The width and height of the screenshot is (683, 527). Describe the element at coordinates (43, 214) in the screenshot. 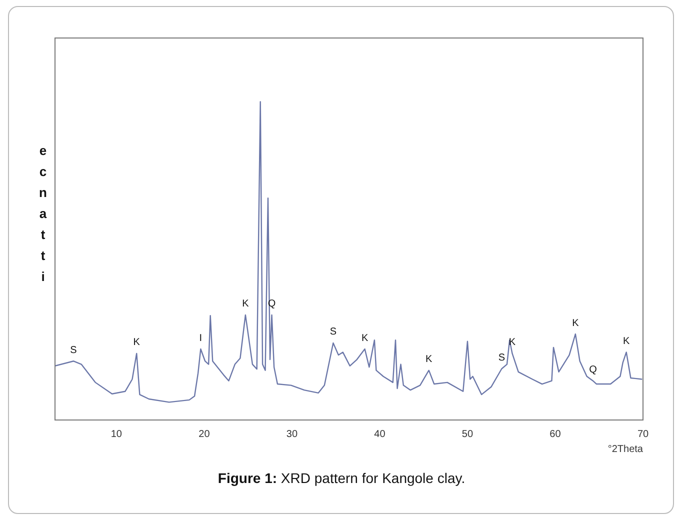

I see `y-axis-title: ecnatti` at that location.